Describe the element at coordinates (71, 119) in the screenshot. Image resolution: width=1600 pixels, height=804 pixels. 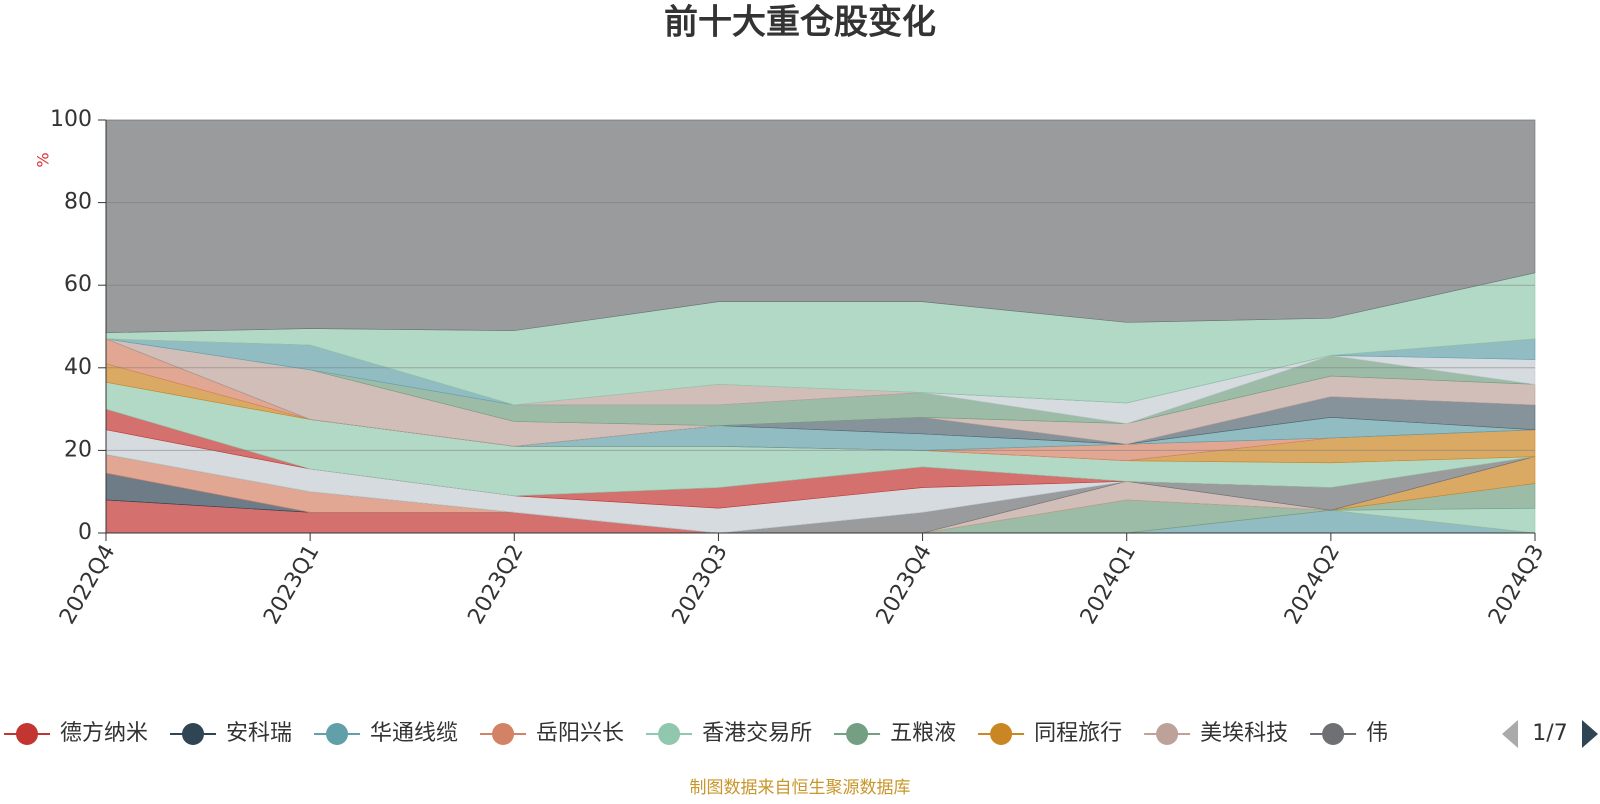
I see `y-tick-label: 100` at that location.